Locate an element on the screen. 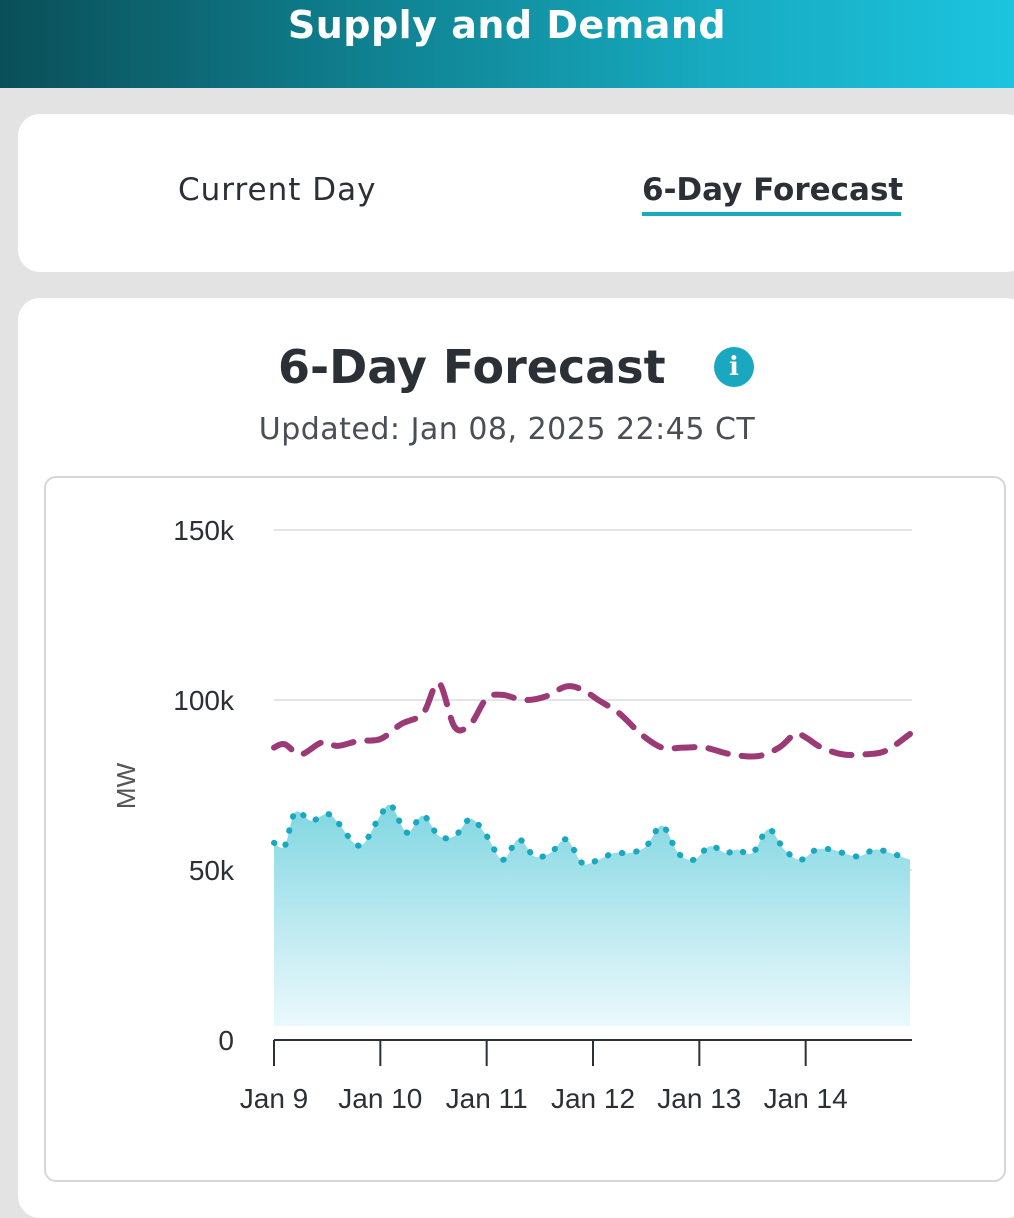 Image resolution: width=1014 pixels, height=1218 pixels. chart-title: 6-Day Forecast is located at coordinates (472, 367).